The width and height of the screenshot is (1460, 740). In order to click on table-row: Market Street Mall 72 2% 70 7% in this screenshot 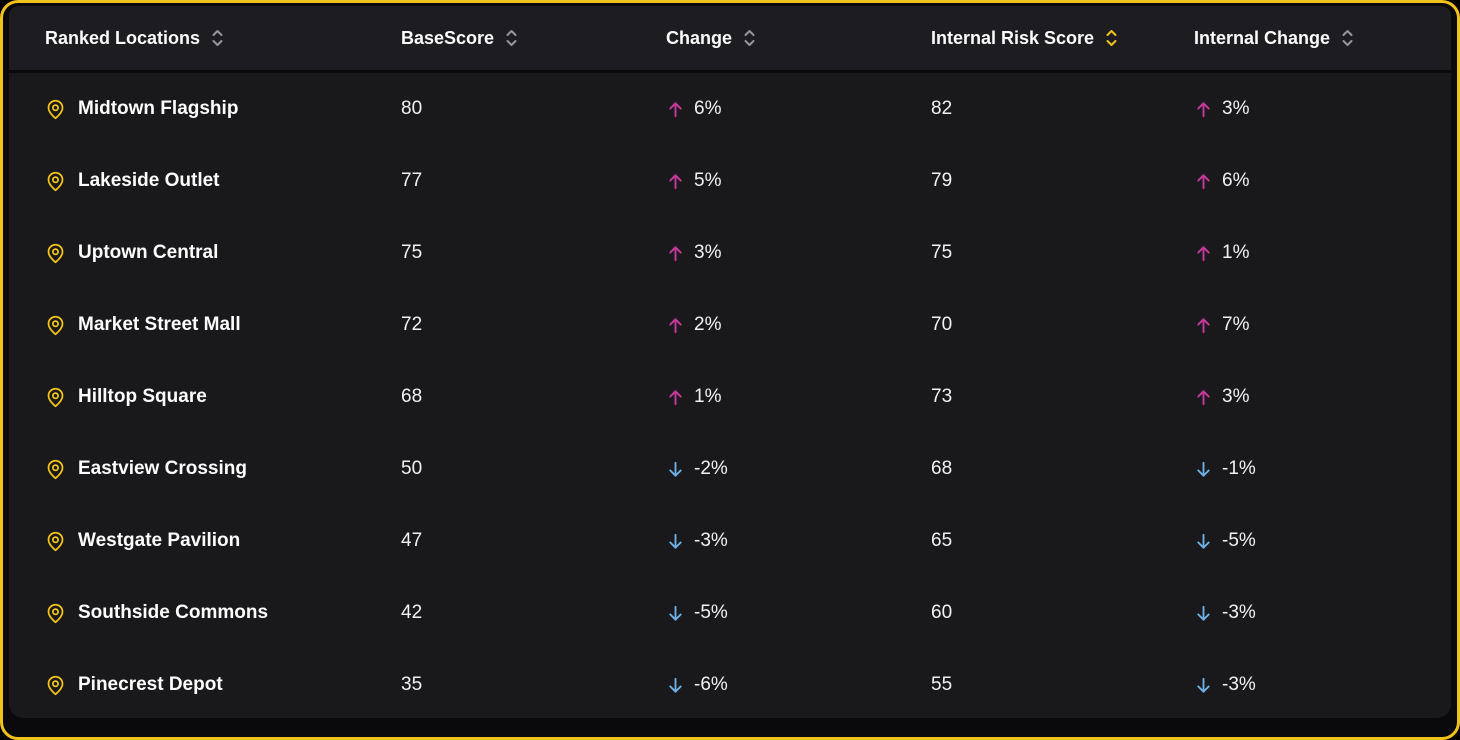, I will do `click(730, 325)`.